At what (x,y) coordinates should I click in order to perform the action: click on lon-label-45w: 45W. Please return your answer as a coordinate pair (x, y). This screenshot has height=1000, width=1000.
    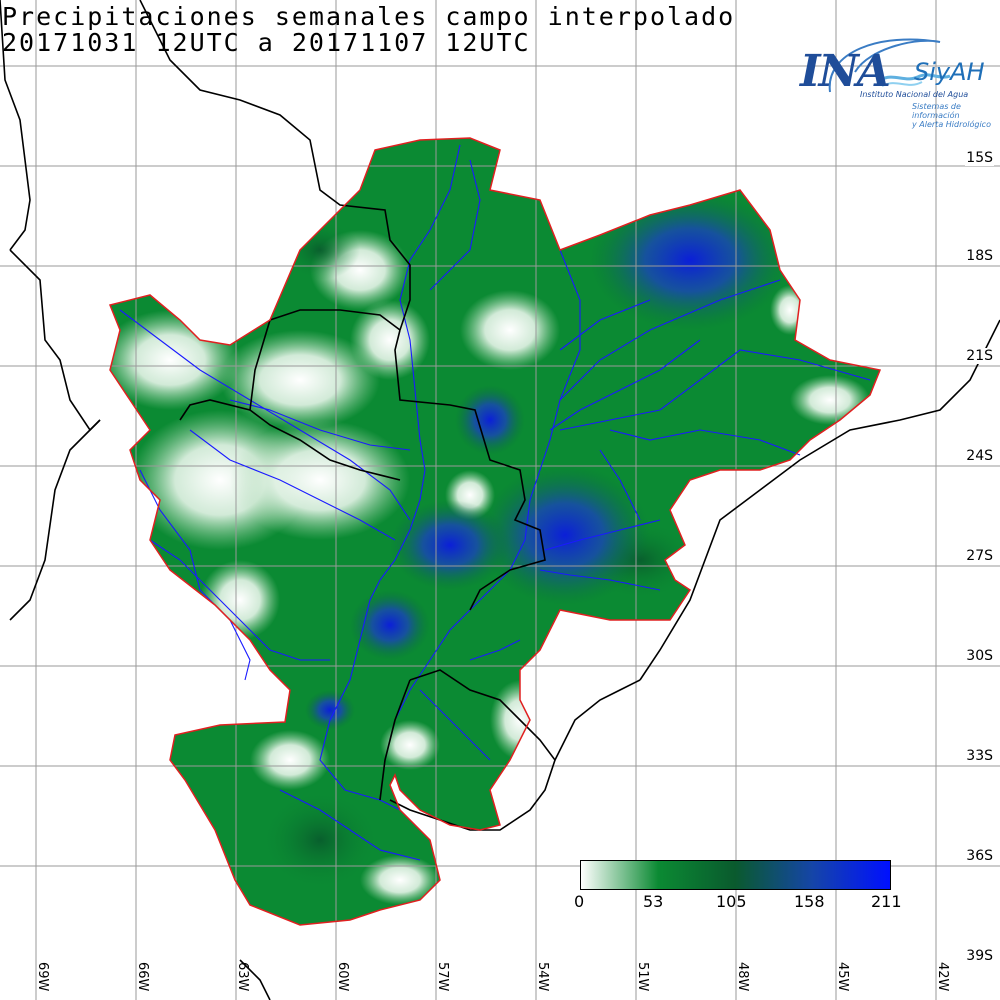
    Looking at the image, I should click on (842, 977).